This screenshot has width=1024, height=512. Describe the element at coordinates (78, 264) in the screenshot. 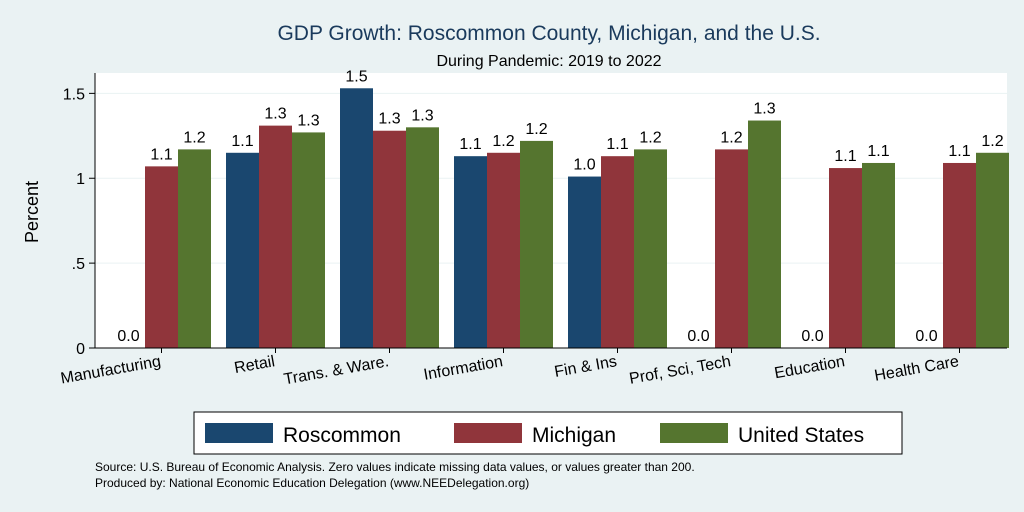

I see `y-tick-label: .5` at that location.